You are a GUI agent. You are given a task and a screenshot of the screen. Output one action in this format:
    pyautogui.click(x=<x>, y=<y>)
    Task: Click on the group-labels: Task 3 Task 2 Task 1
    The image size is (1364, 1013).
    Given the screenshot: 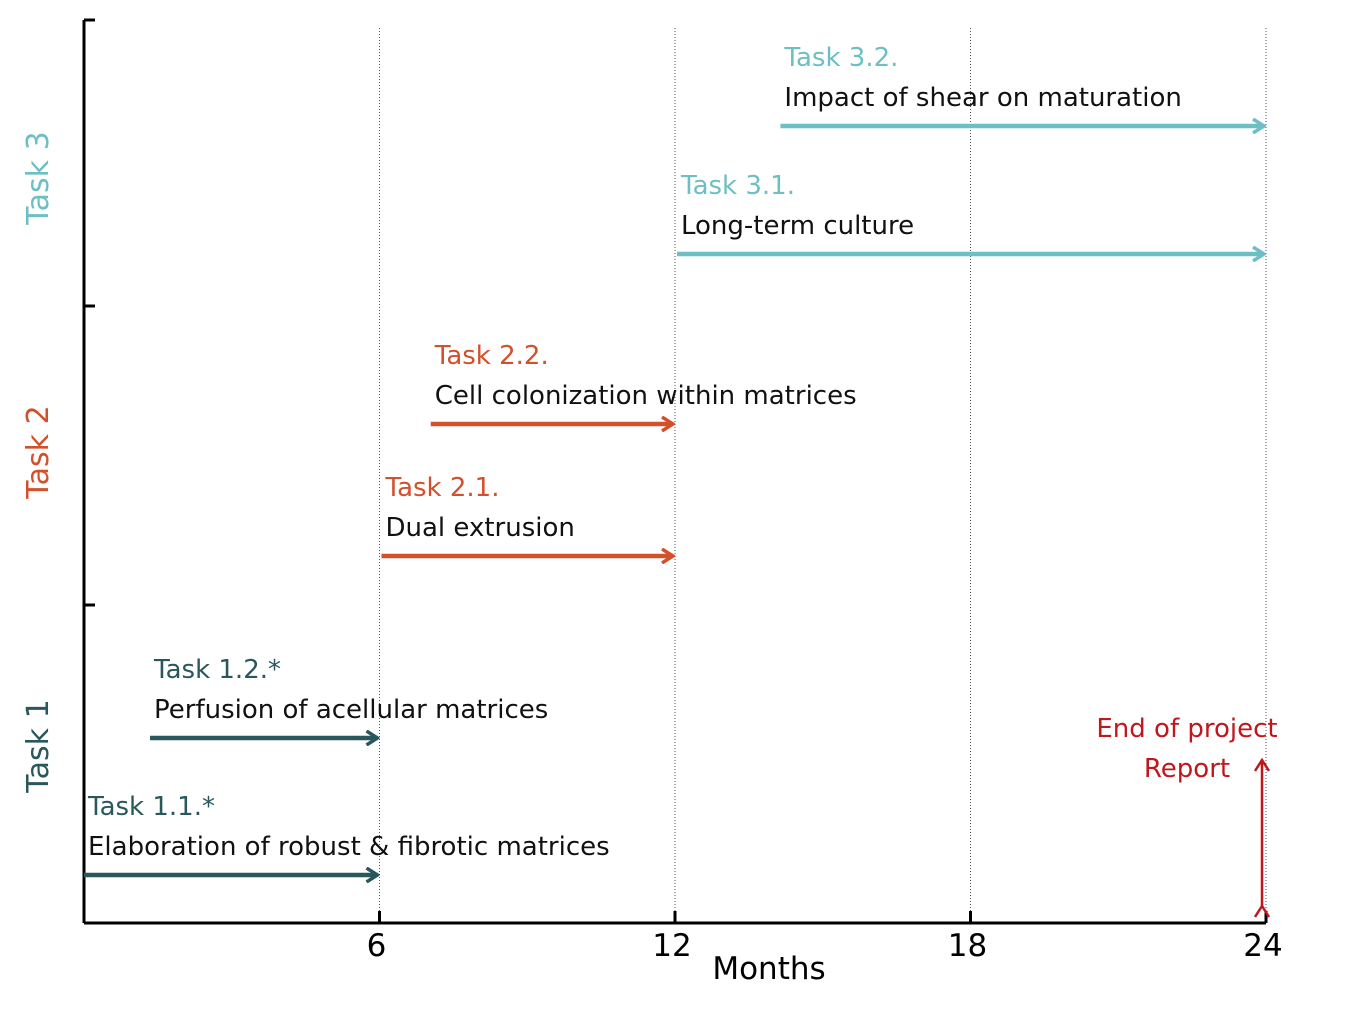 What is the action you would take?
    pyautogui.click(x=38, y=462)
    